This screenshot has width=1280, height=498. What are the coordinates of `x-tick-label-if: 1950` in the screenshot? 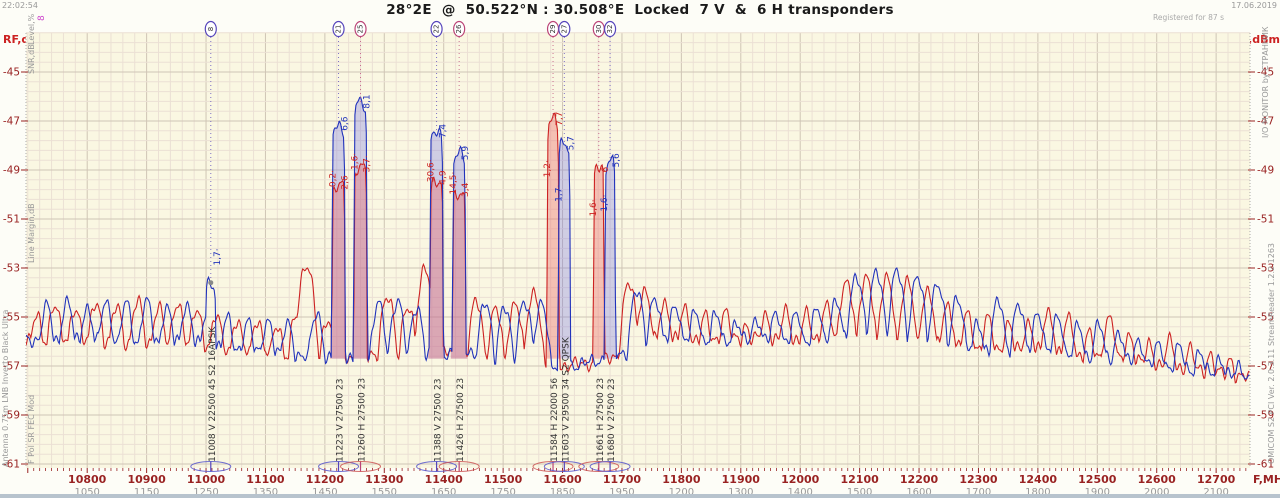 It's located at (621, 492).